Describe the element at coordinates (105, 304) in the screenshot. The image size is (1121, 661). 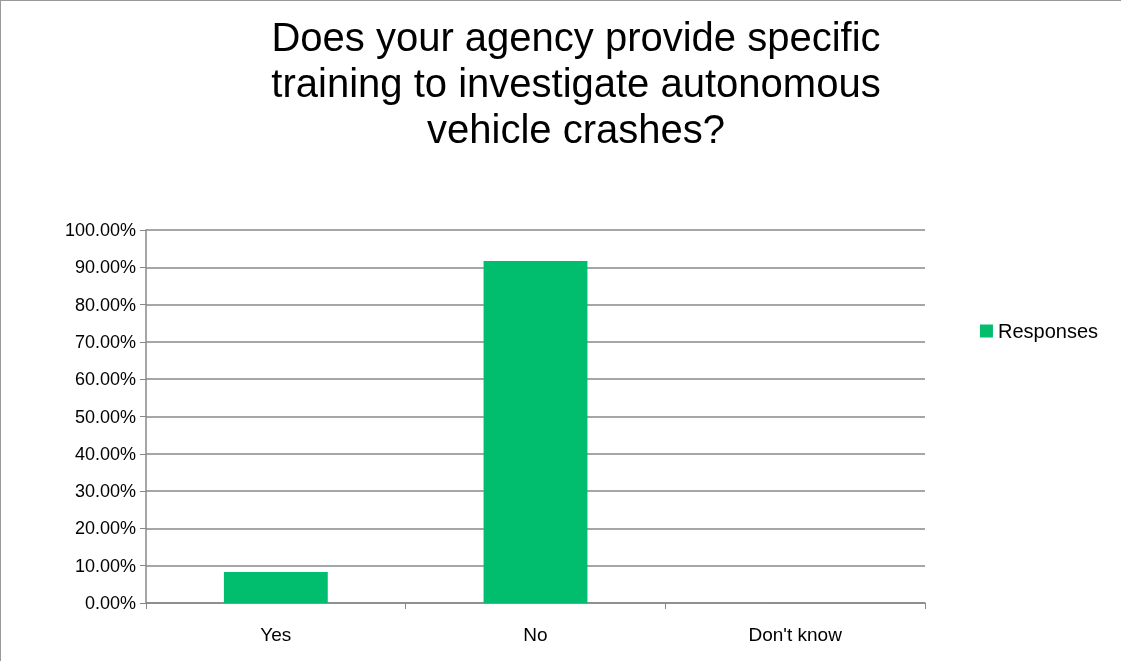
I see `y-tick-label: 80.00%` at that location.